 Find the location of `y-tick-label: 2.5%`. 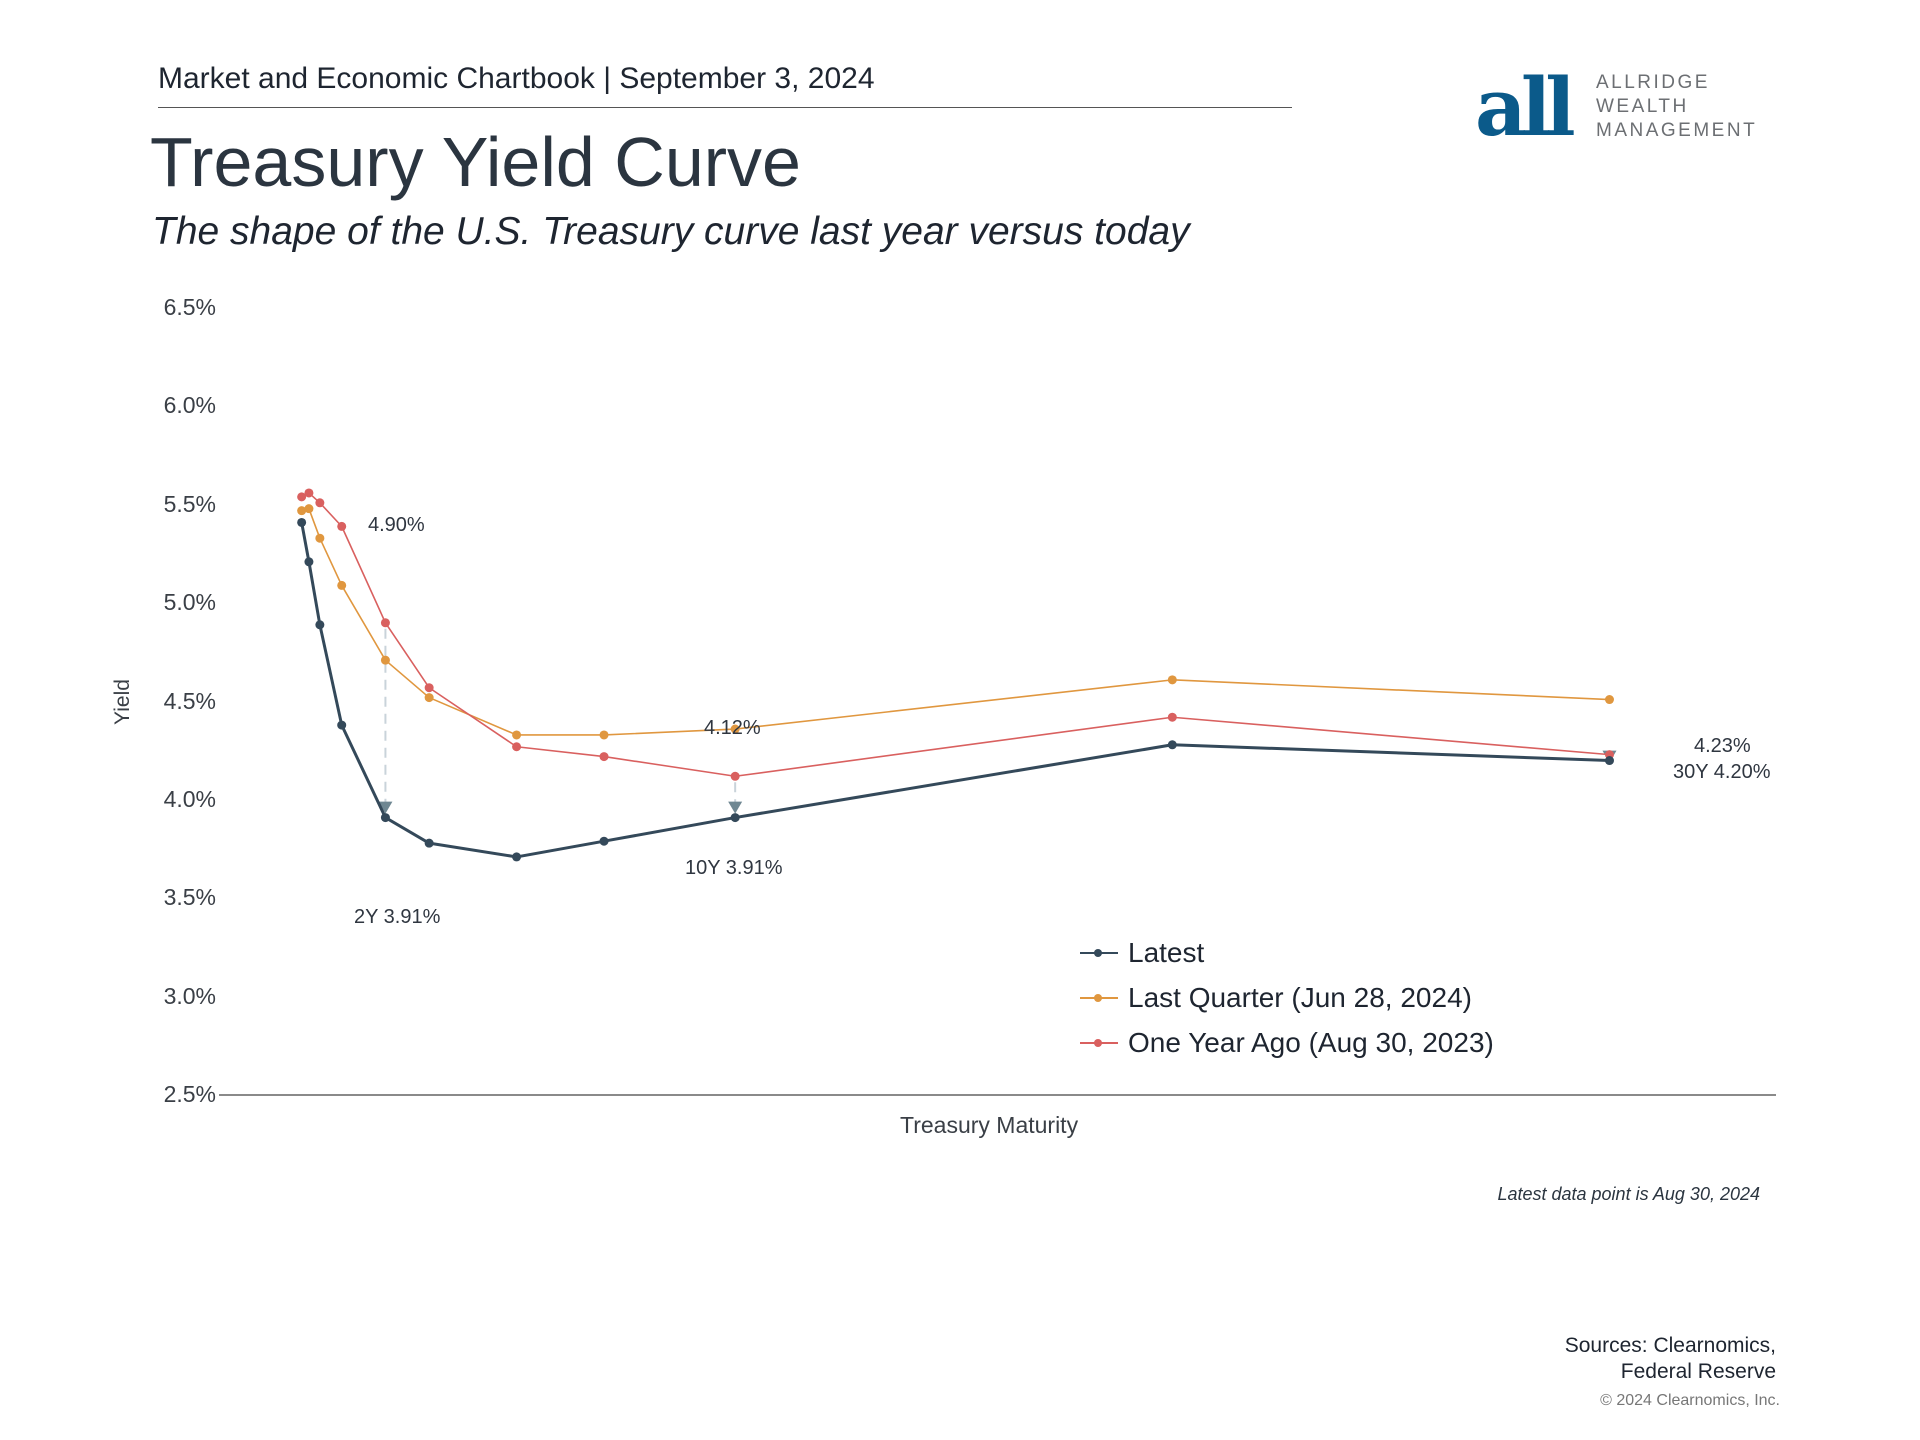

y-tick-label: 2.5% is located at coordinates (189, 1094).